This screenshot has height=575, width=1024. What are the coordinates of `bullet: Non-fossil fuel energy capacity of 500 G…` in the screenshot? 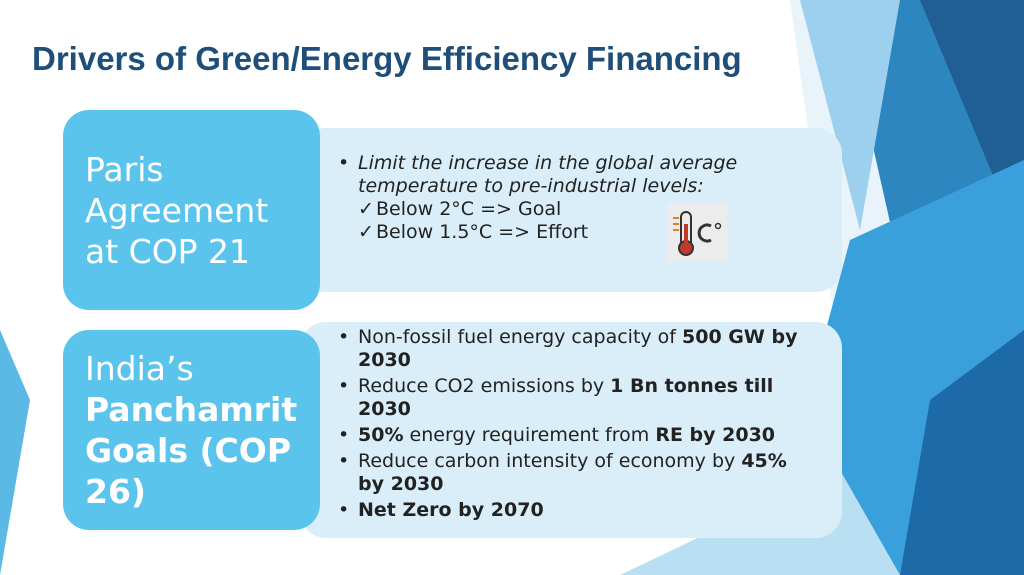 It's located at (575, 349).